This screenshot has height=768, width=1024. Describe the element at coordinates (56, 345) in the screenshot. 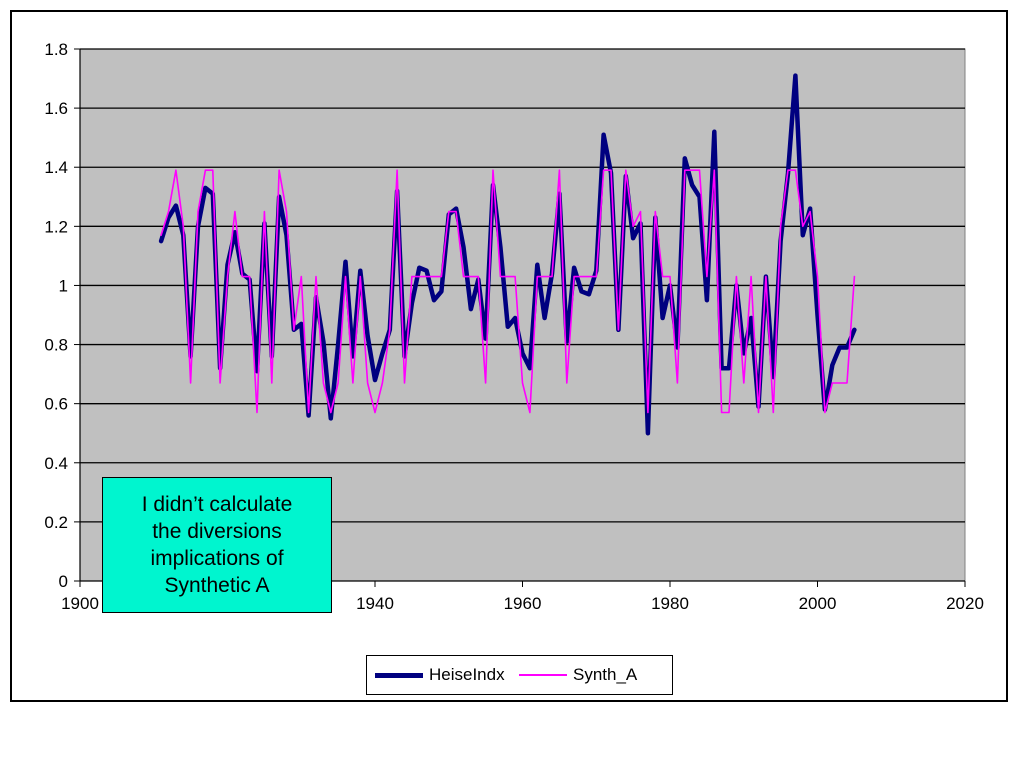

I see `y-tick-label: 0.8` at that location.